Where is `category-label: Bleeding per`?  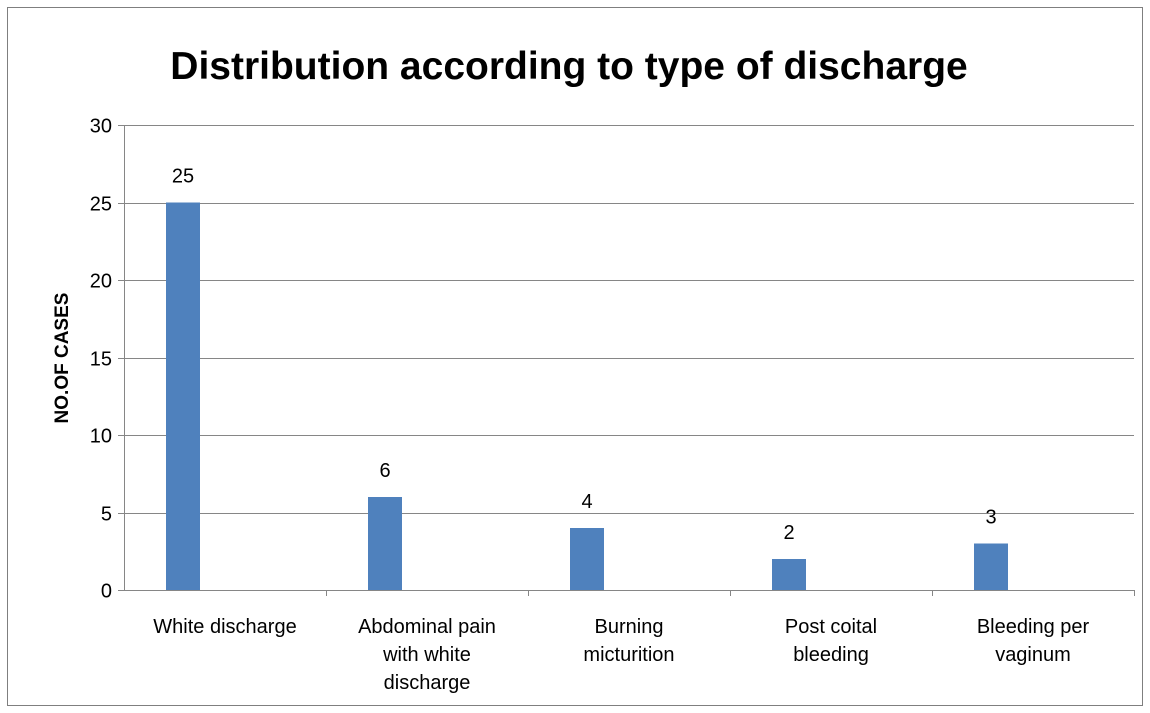 category-label: Bleeding per is located at coordinates (1033, 627).